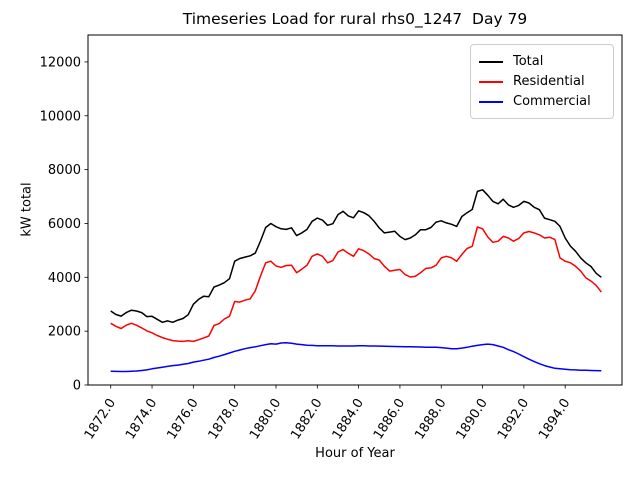 Image resolution: width=640 pixels, height=480 pixels. I want to click on x-tick-label: 1874.0, so click(141, 419).